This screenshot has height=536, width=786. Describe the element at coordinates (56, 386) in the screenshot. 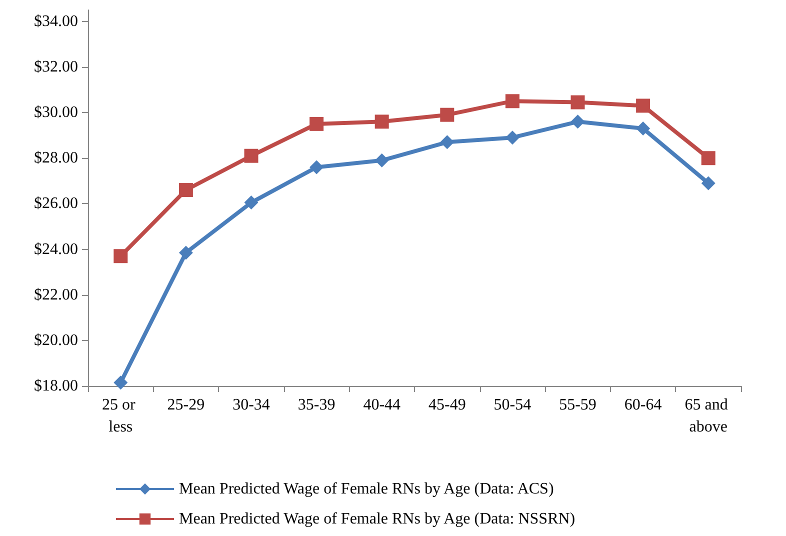

I see `y-tick-label: $18.00` at that location.